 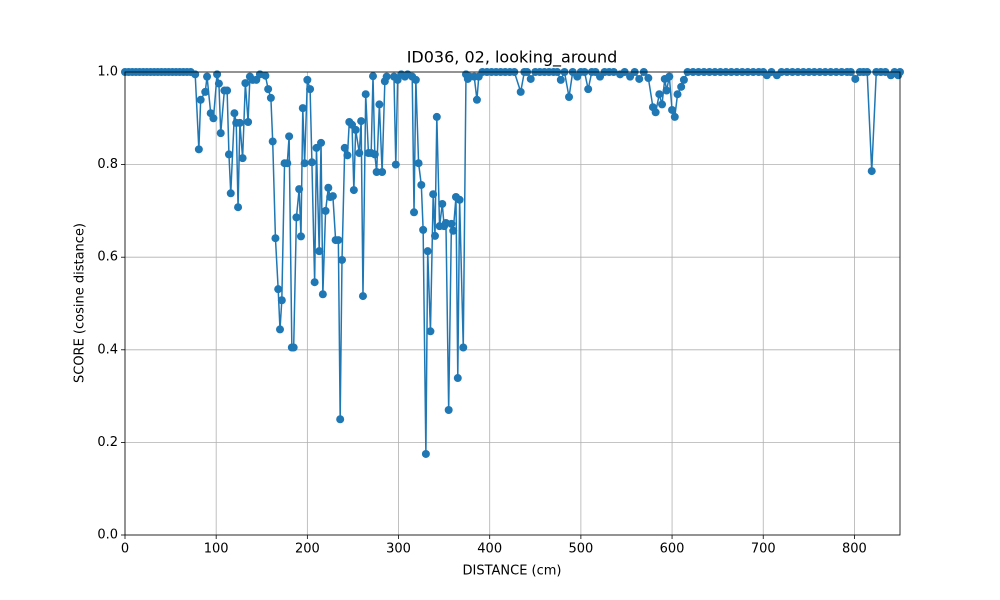 What do you see at coordinates (672, 549) in the screenshot?
I see `x-tick-label: 600` at bounding box center [672, 549].